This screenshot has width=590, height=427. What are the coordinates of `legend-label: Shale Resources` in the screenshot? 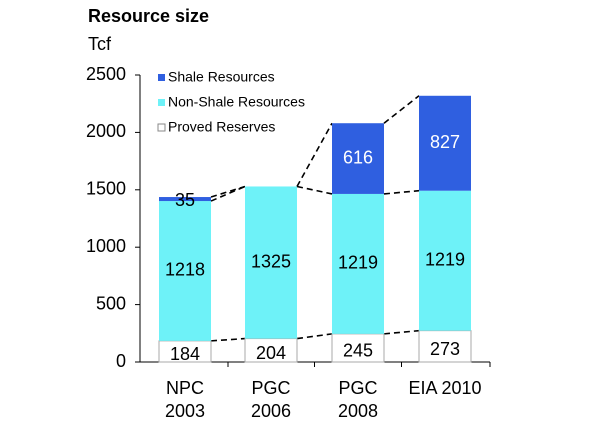 It's located at (221, 77).